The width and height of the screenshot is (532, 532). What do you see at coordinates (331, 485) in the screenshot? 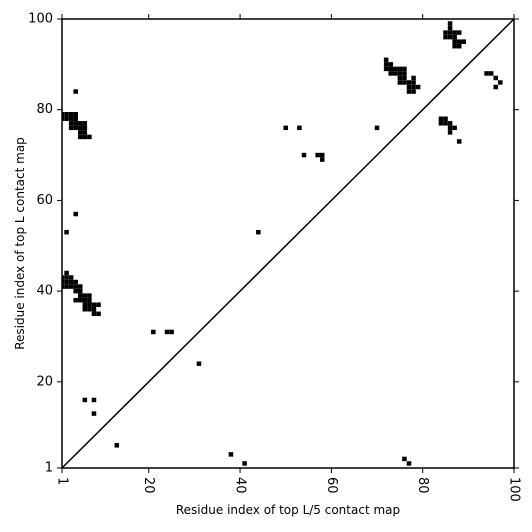
I see `x-tick-label: 60` at bounding box center [331, 485].